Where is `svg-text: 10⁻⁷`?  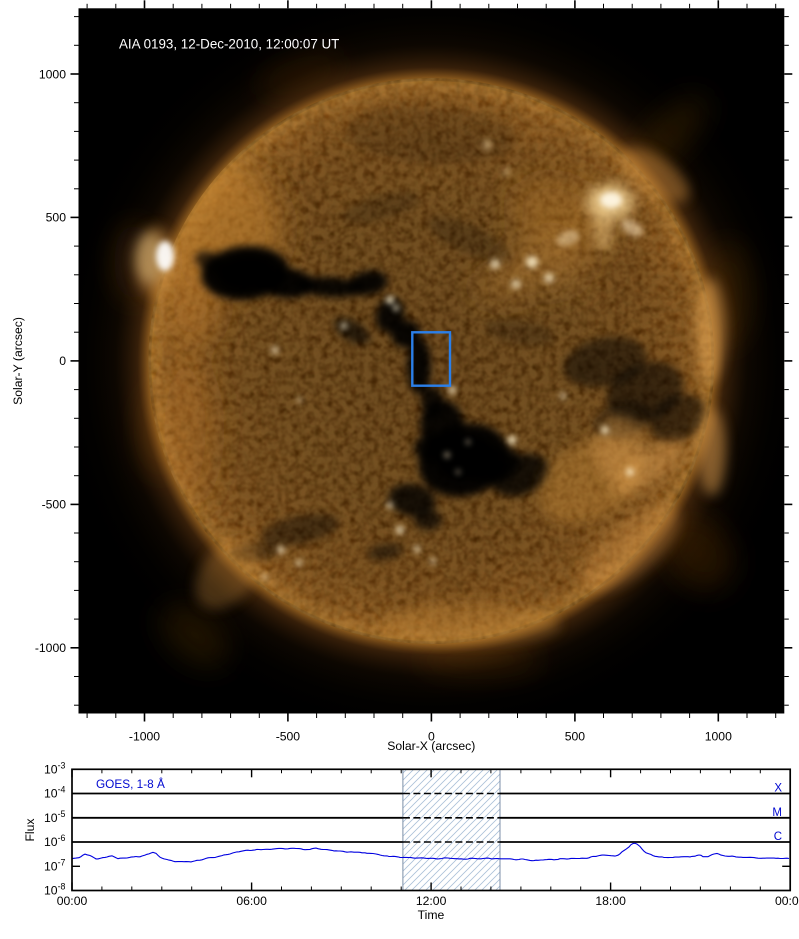
svg-text: 10⁻⁷ is located at coordinates (54, 865).